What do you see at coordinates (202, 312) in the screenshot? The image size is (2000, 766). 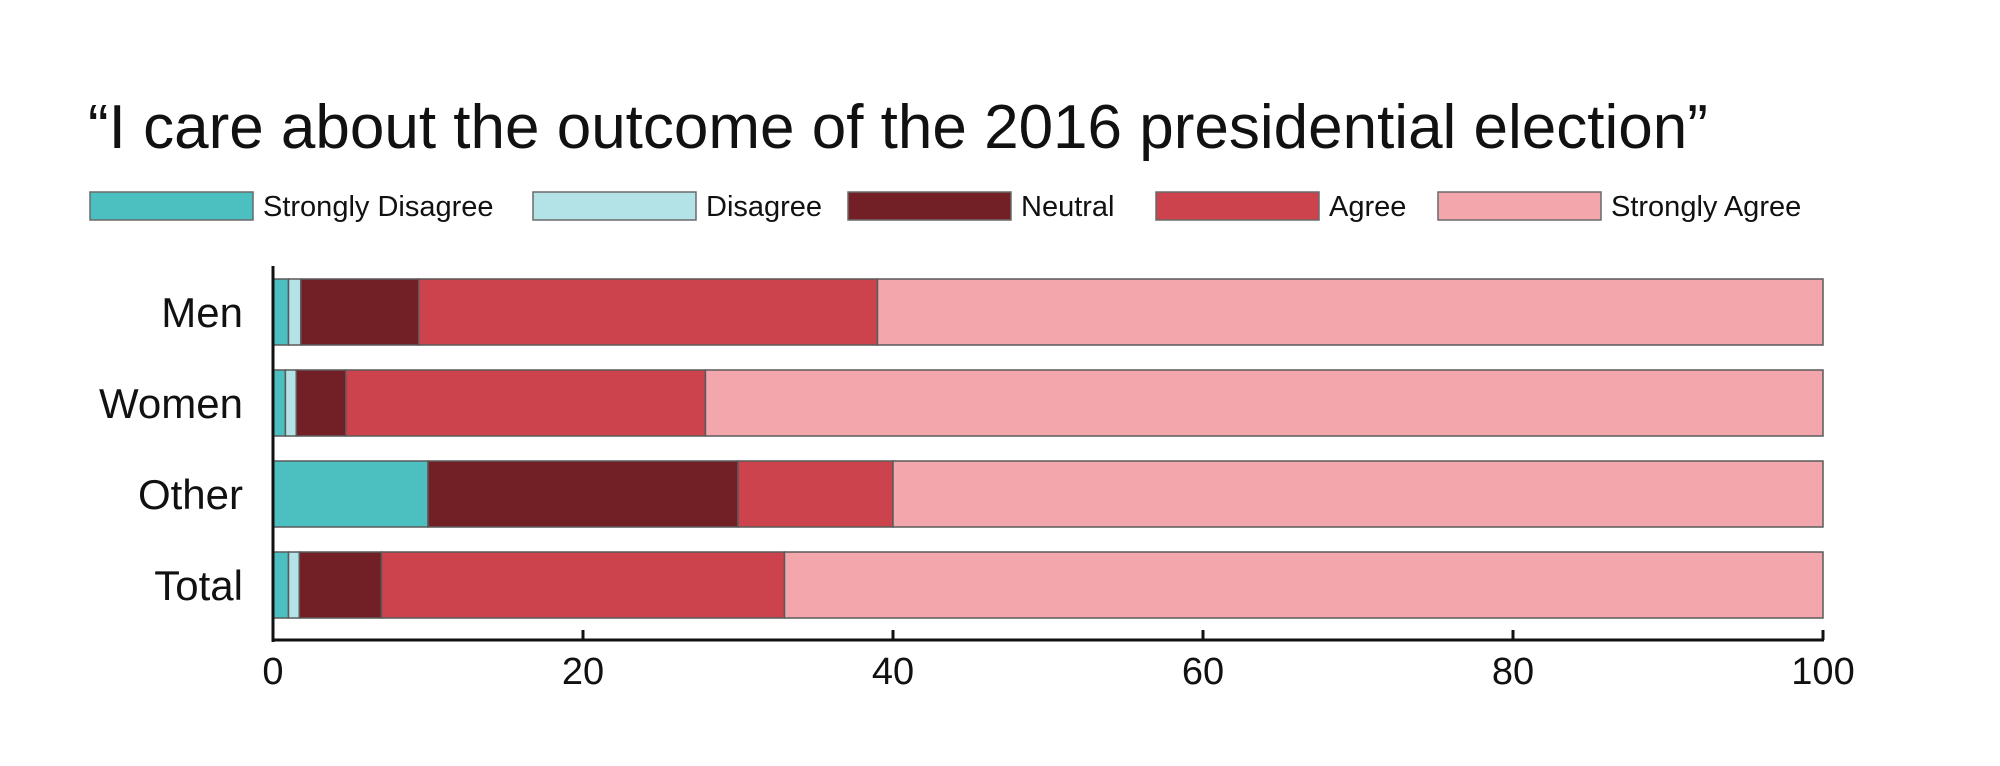 I see `category-label-men: Men` at bounding box center [202, 312].